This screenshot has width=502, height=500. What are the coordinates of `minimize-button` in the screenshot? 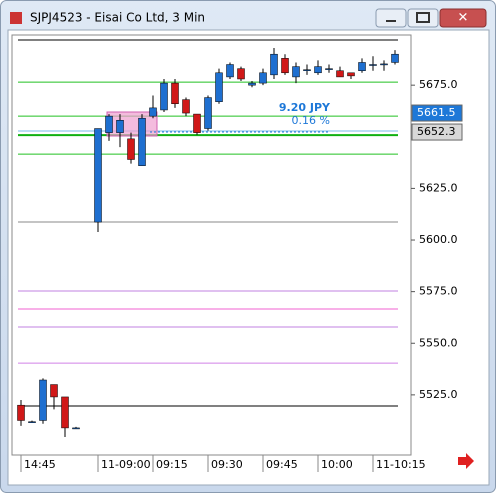 It's located at (391, 18).